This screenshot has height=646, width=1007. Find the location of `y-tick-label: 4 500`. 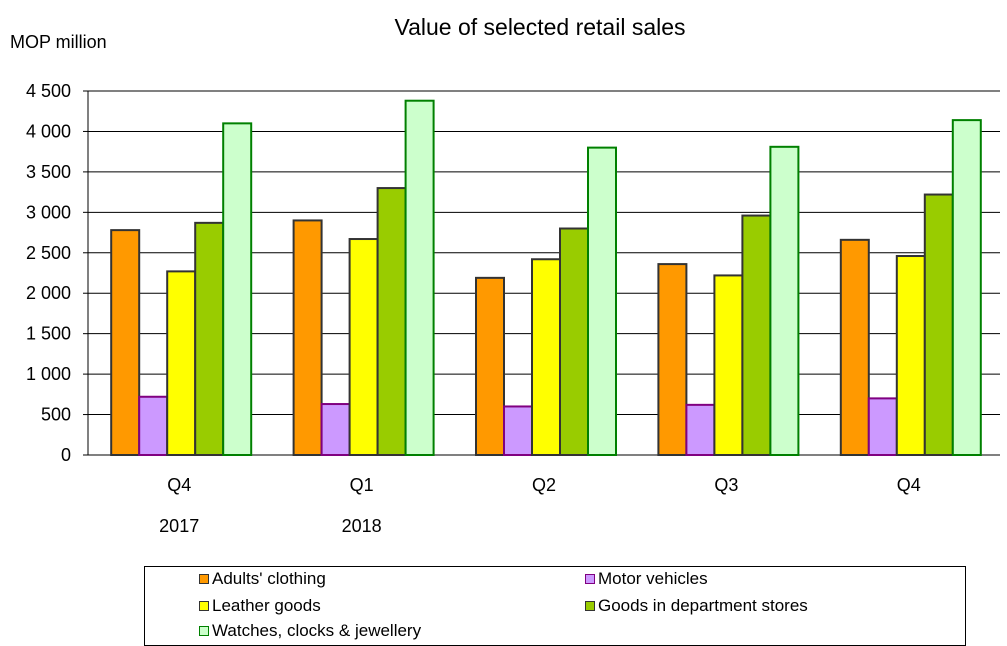

y-tick-label: 4 500 is located at coordinates (48, 91).